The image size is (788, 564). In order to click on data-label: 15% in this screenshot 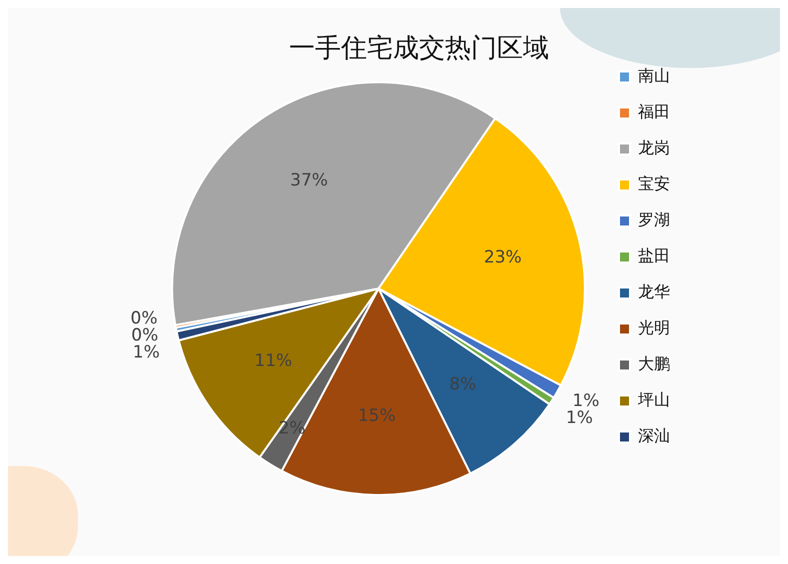, I will do `click(377, 416)`.